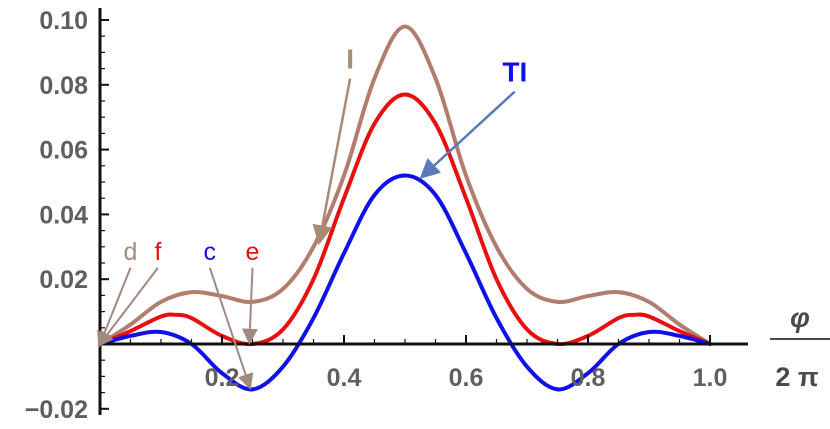  I want to click on y-tick-label: 0.02, so click(63, 280).